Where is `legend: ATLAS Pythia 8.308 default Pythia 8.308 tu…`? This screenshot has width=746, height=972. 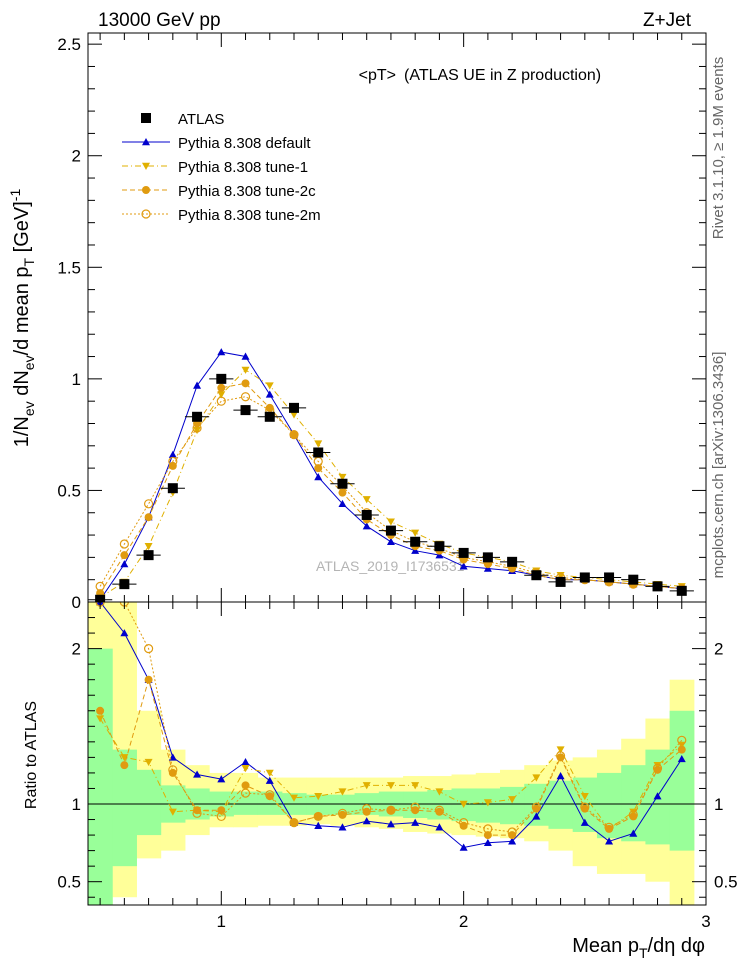 legend: ATLAS Pythia 8.308 default Pythia 8.308 tu… is located at coordinates (221, 167).